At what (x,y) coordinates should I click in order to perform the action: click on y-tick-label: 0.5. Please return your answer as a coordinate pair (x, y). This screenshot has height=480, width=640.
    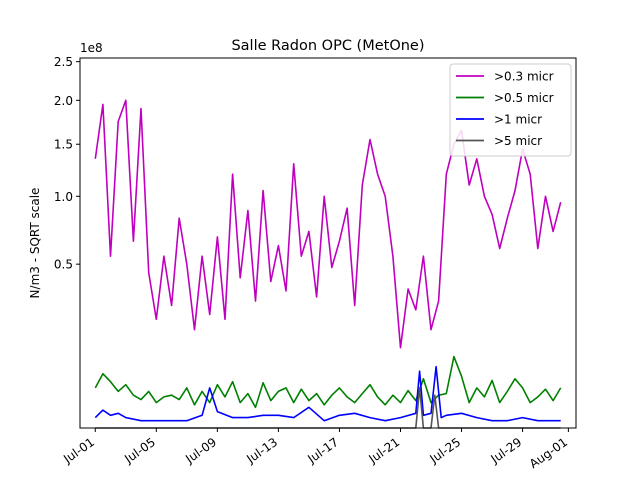
    Looking at the image, I should click on (63, 265).